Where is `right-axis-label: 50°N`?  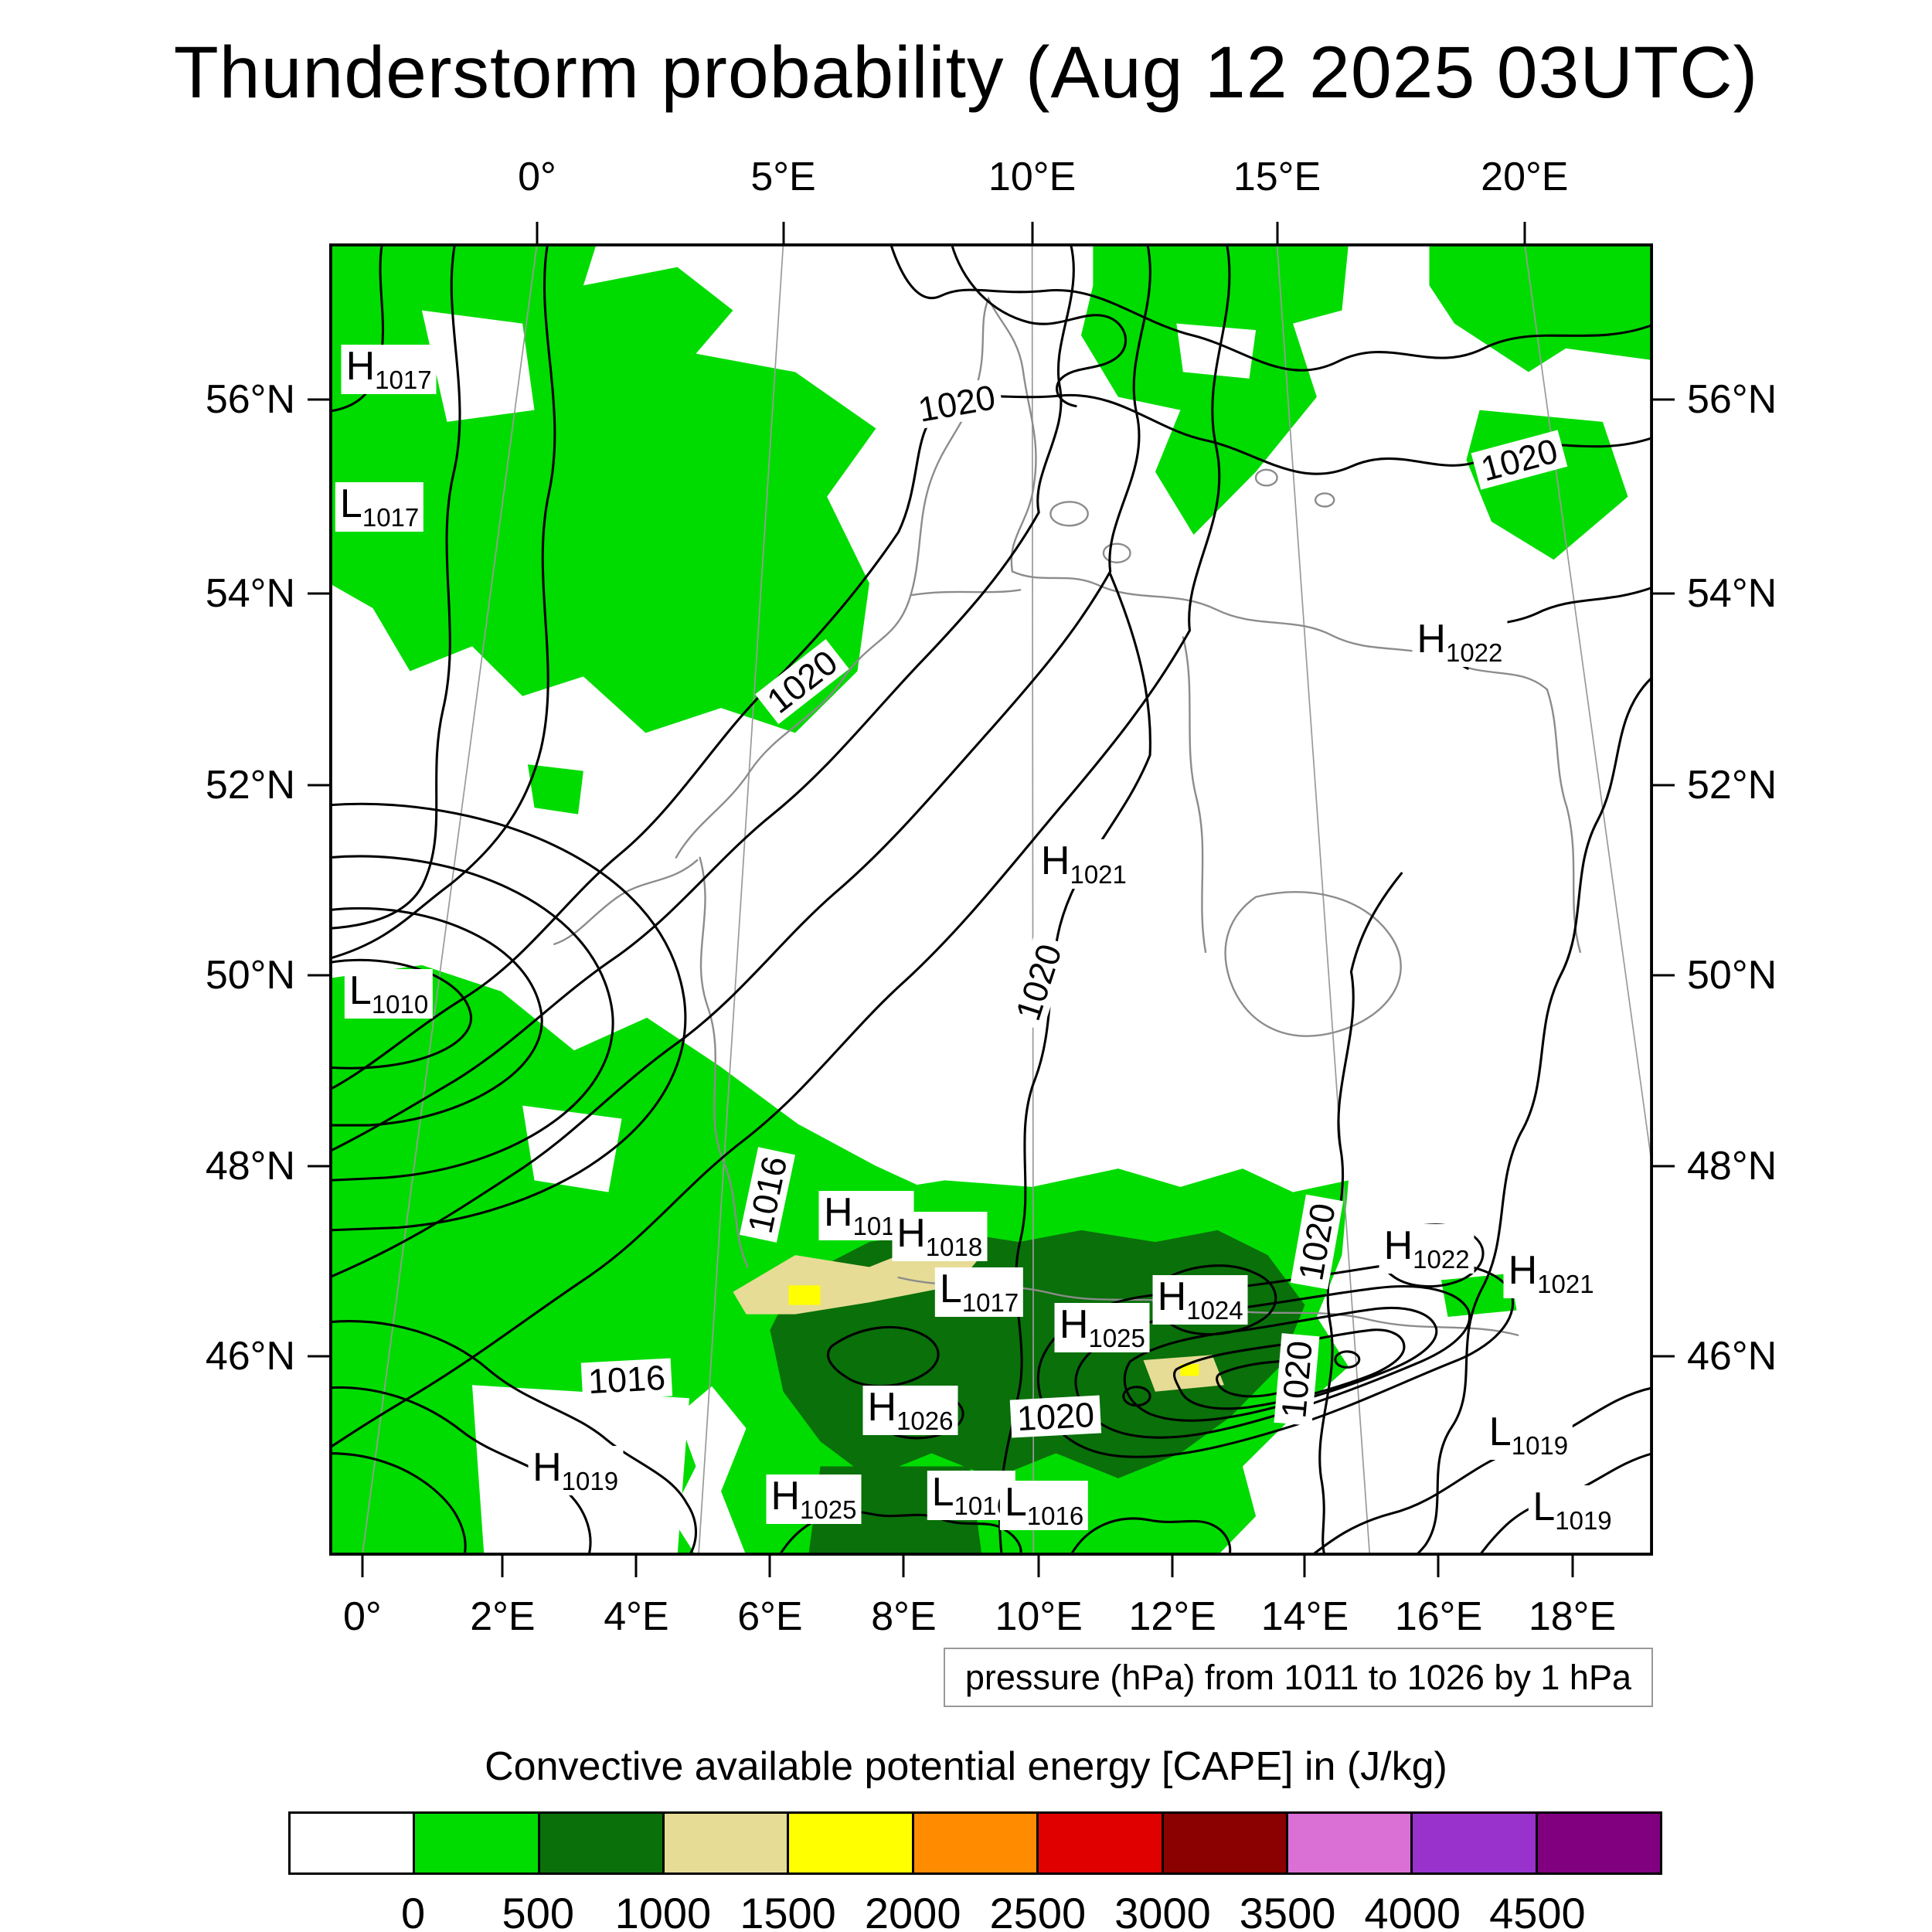 right-axis-label: 50°N is located at coordinates (1732, 976).